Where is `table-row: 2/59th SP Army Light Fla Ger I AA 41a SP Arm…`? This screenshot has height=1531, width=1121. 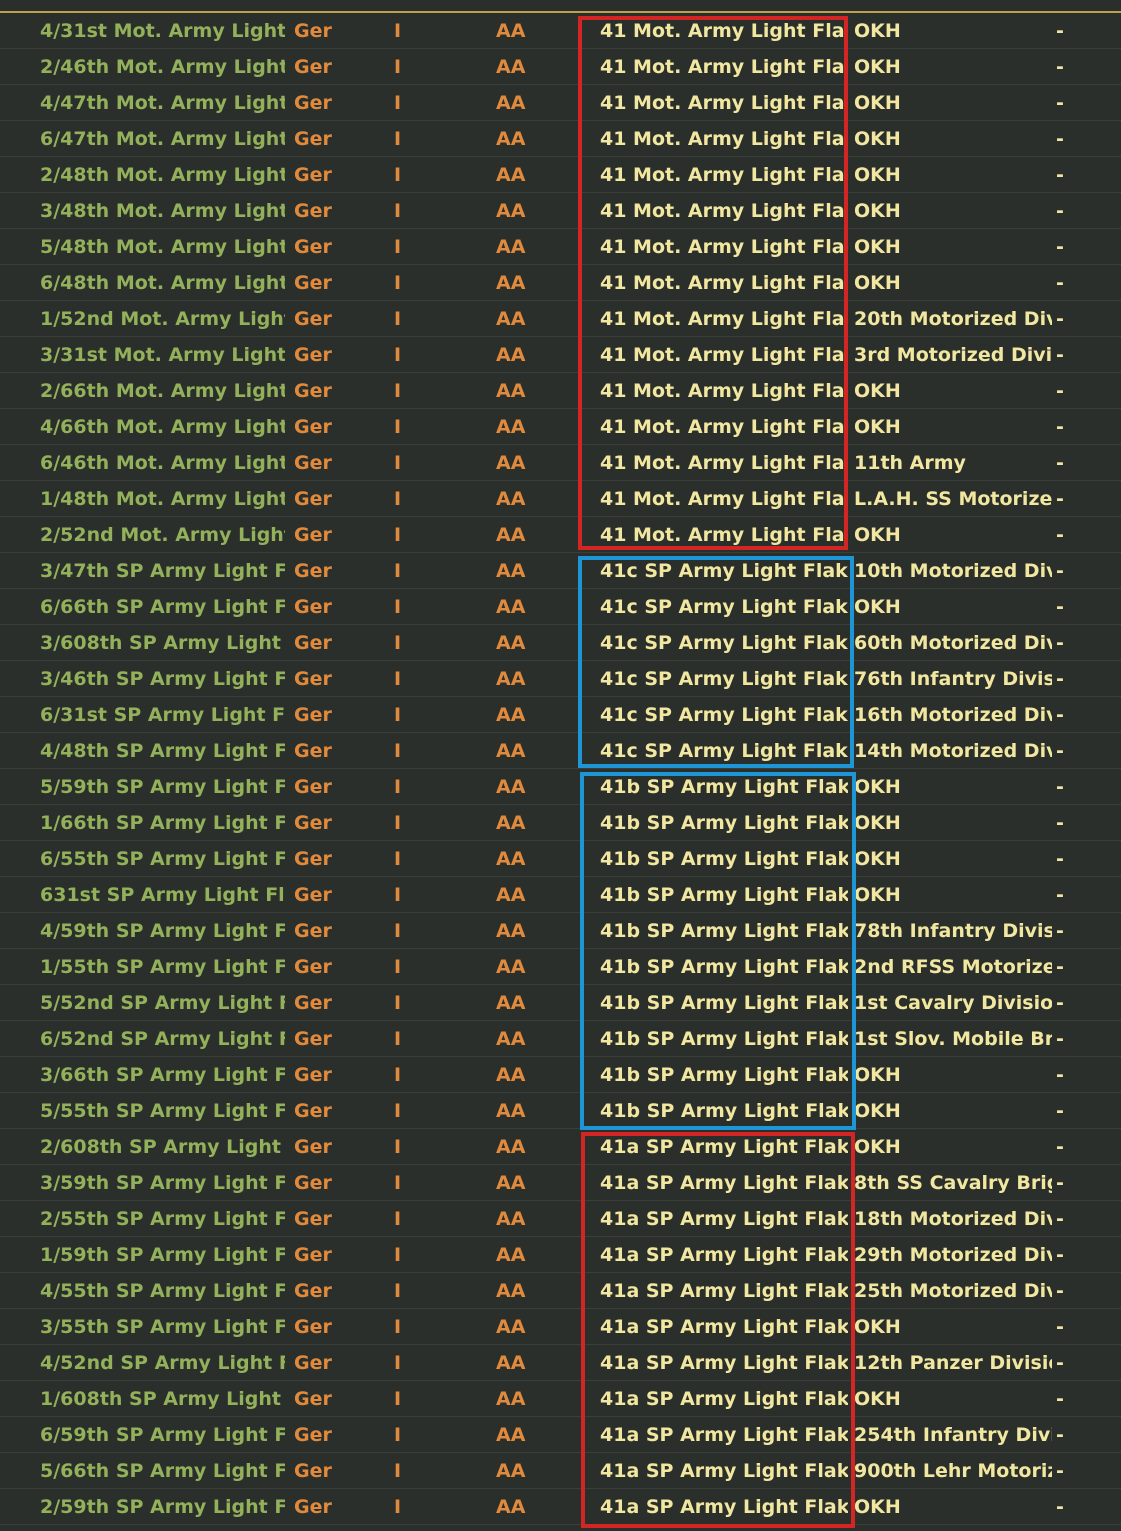 table-row: 2/59th SP Army Light Fla Ger I AA 41a SP Arm… is located at coordinates (560, 1507).